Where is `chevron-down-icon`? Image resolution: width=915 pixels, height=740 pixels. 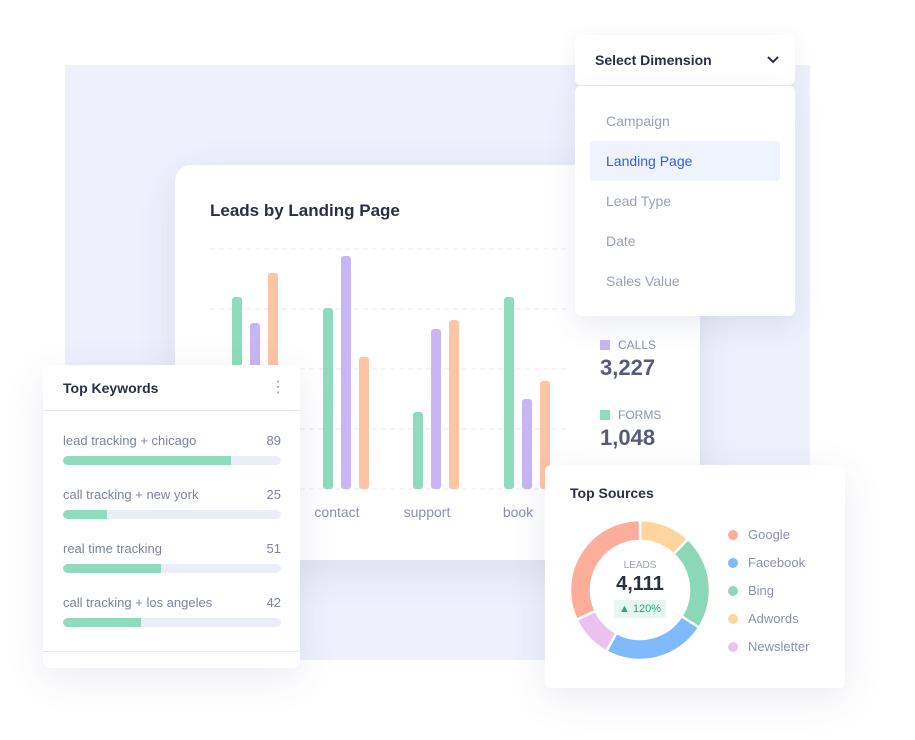 chevron-down-icon is located at coordinates (773, 60).